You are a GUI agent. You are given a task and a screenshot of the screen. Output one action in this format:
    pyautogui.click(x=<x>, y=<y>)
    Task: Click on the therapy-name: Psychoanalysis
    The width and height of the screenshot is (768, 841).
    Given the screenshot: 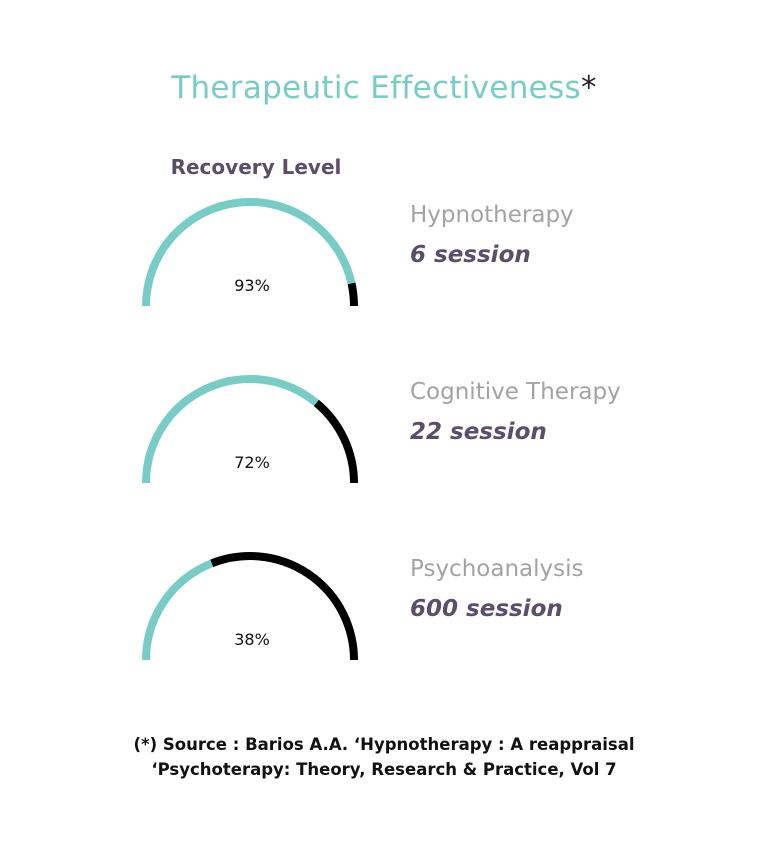 What is the action you would take?
    pyautogui.click(x=497, y=569)
    